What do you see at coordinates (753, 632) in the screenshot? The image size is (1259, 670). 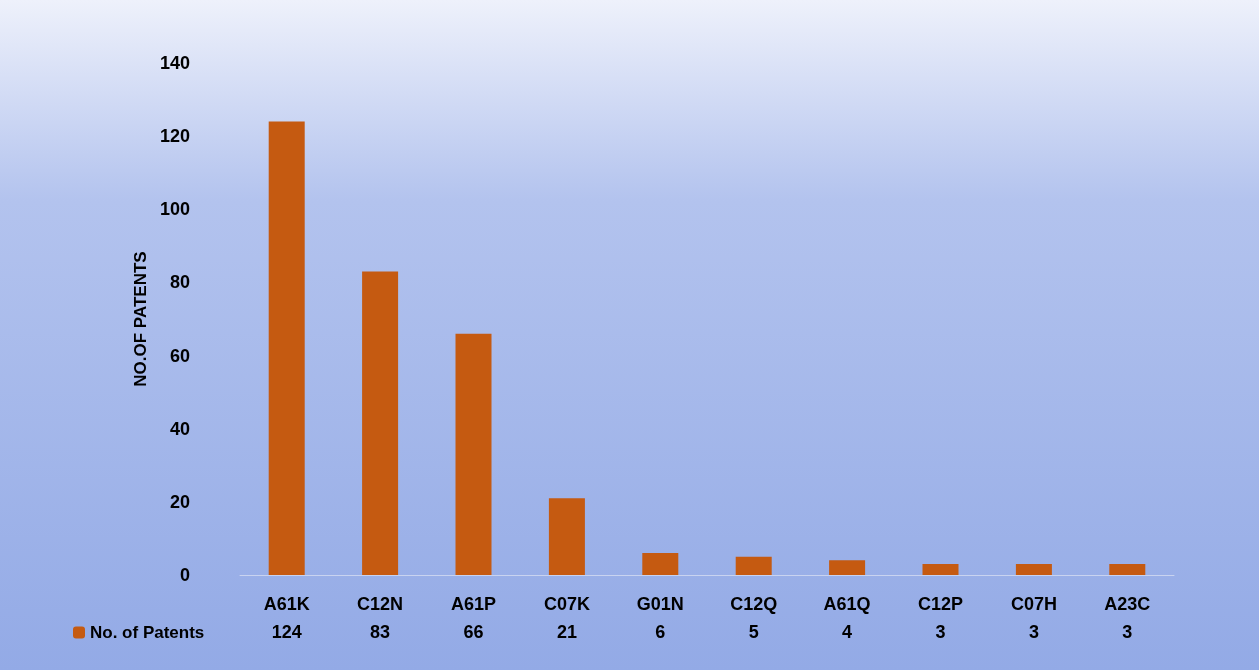 I see `data-label: 5` at bounding box center [753, 632].